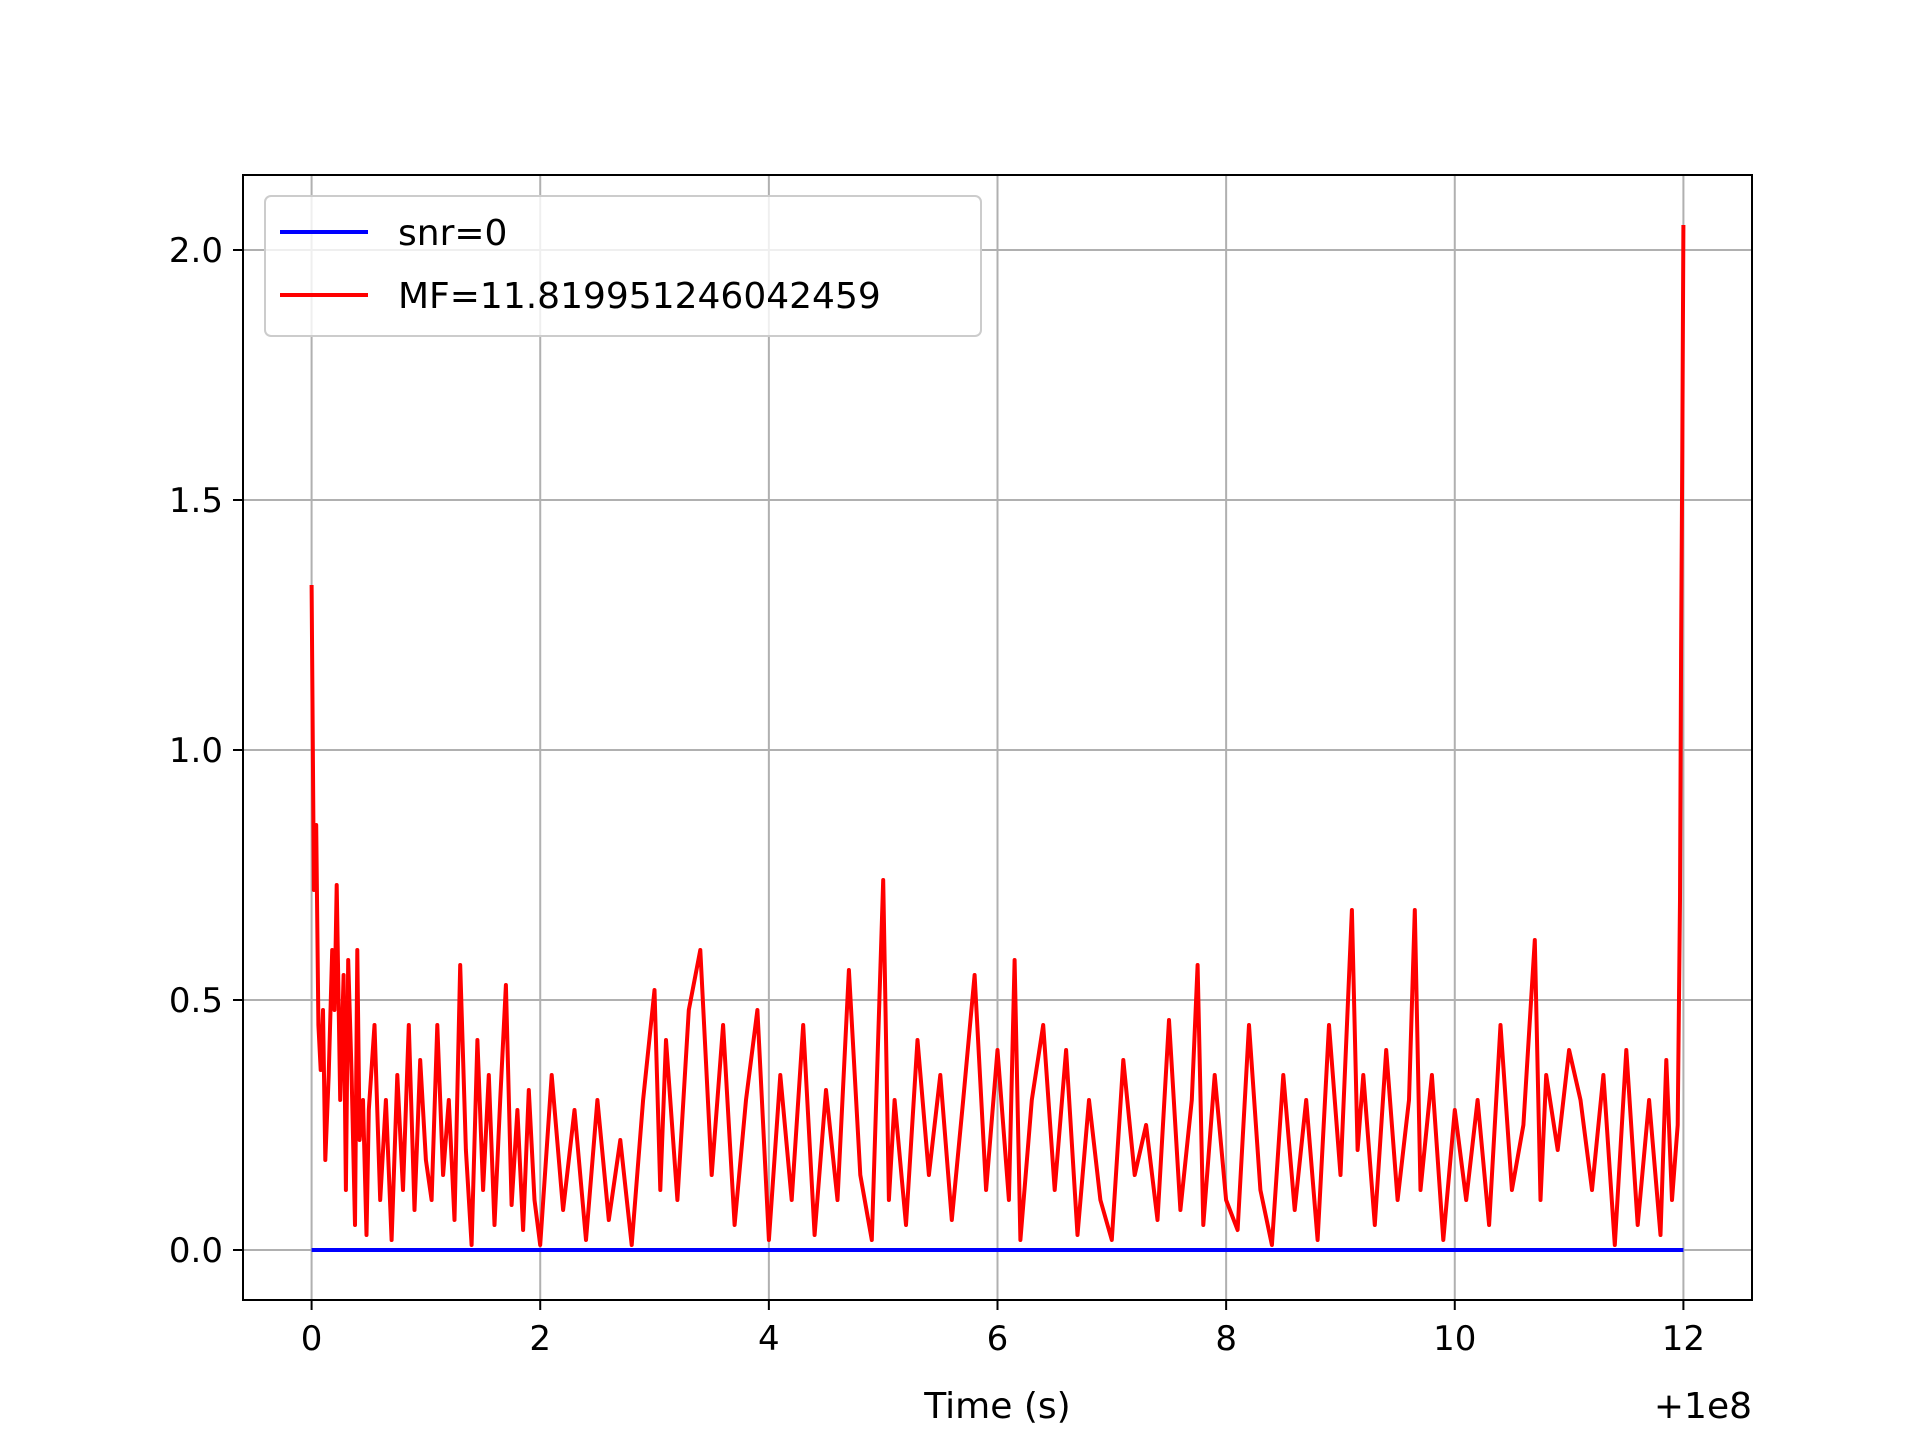  What do you see at coordinates (196, 751) in the screenshot?
I see `y-tick-label: 1.0` at bounding box center [196, 751].